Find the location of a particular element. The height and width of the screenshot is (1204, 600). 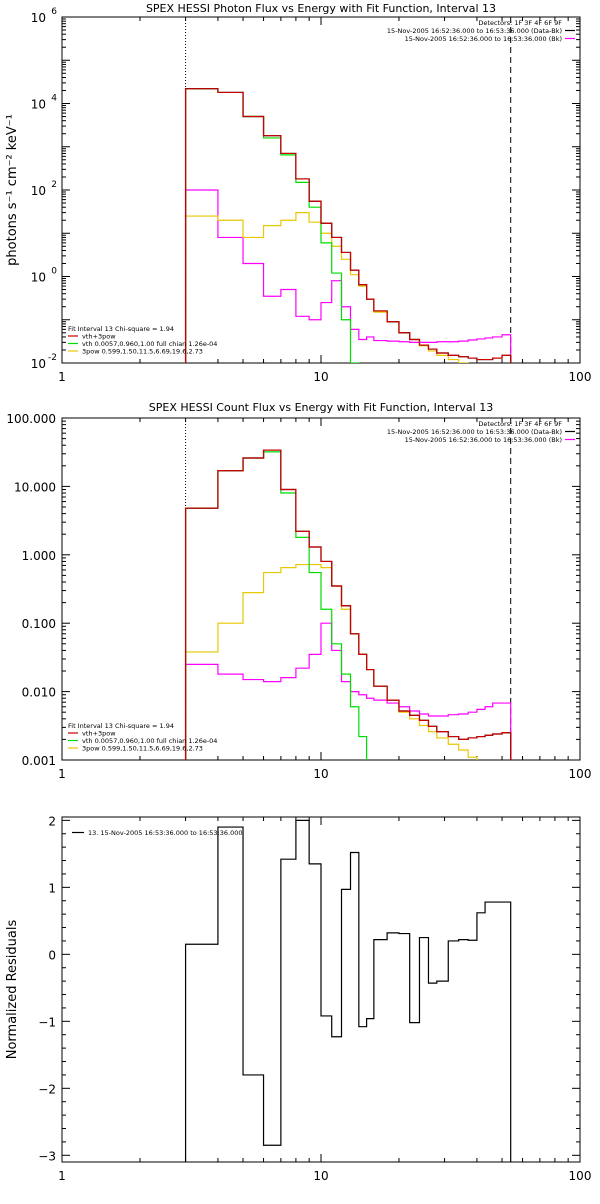

y-axis-label: Normalized Residuals is located at coordinates (12, 990).